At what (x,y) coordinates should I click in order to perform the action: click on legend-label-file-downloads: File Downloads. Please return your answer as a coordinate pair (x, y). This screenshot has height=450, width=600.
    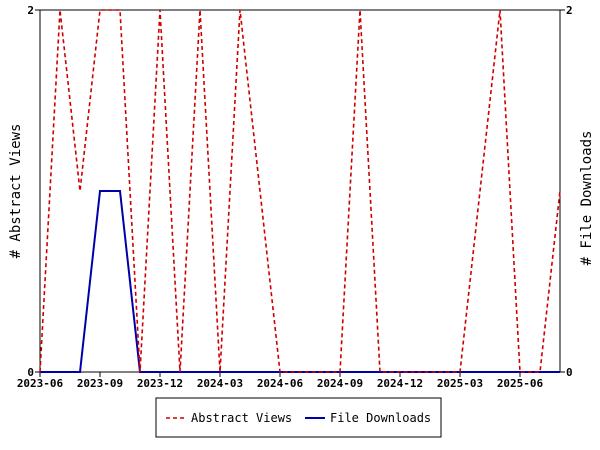
    Looking at the image, I should click on (380, 418).